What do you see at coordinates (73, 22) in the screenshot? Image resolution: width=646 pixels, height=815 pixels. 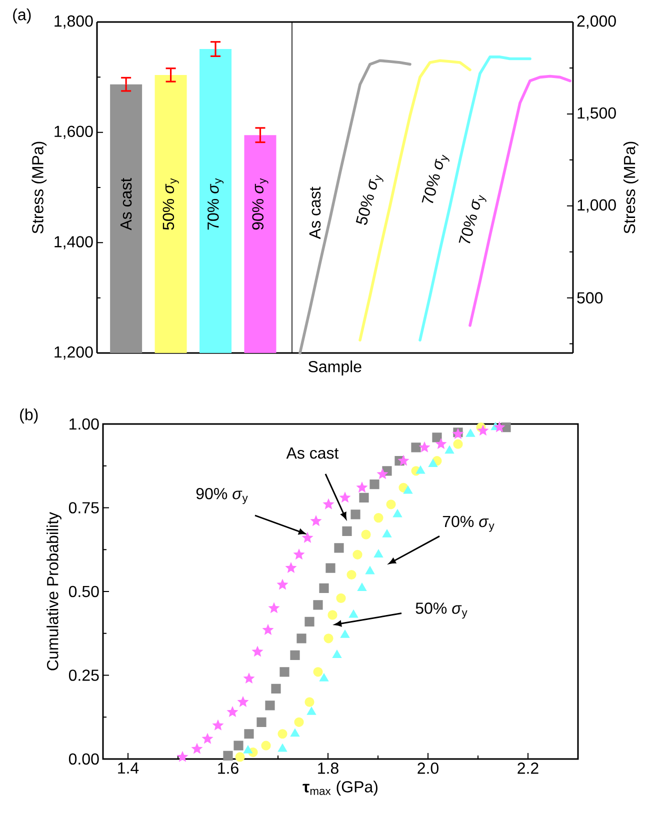 I see `y-tick-label: 1,800` at bounding box center [73, 22].